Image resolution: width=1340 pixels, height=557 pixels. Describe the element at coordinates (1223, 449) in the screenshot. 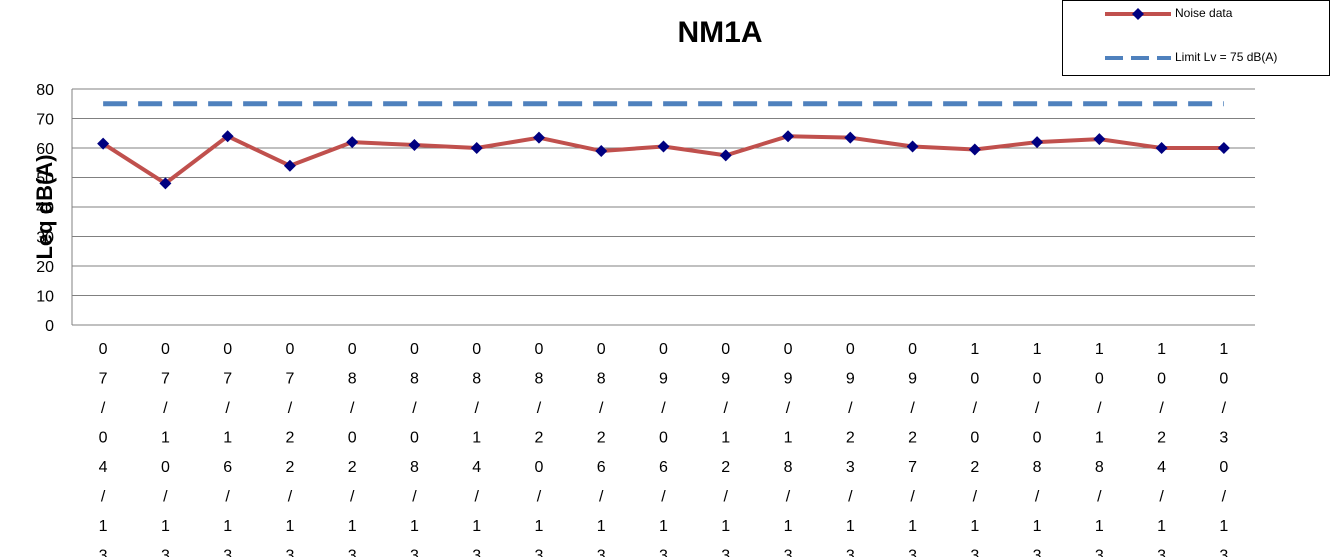

I see `x-tick-label: 1 0/3 0/1 3` at that location.